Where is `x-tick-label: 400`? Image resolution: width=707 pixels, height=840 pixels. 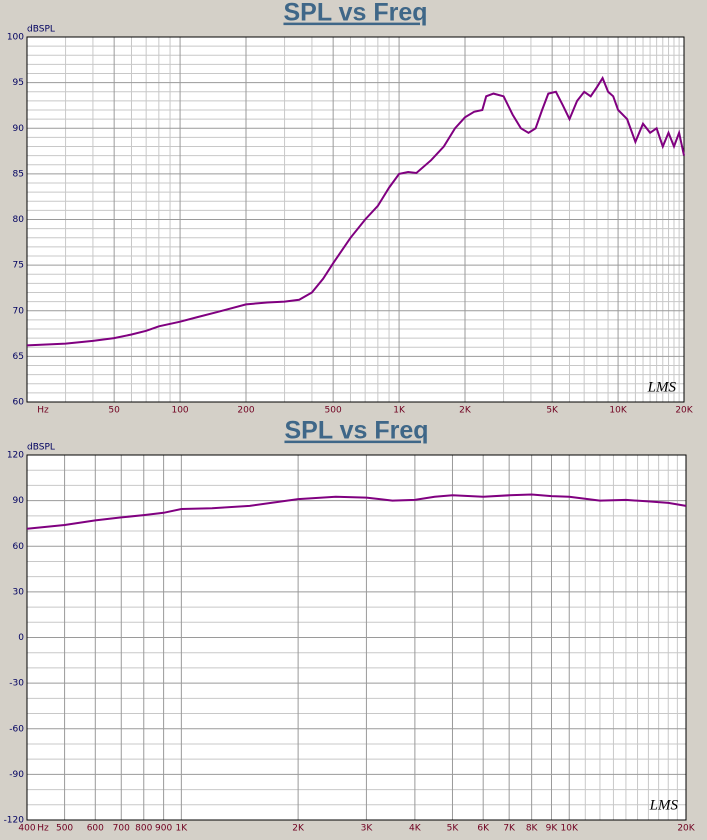 x-tick-label: 400 is located at coordinates (26, 829).